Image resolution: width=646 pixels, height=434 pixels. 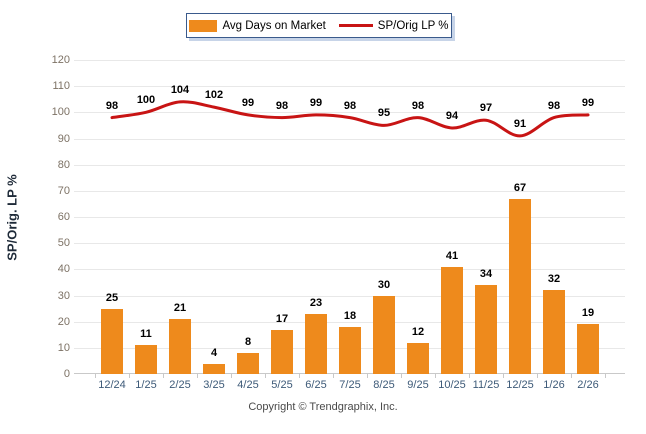 I want to click on line-value-label: 97, so click(x=486, y=108).